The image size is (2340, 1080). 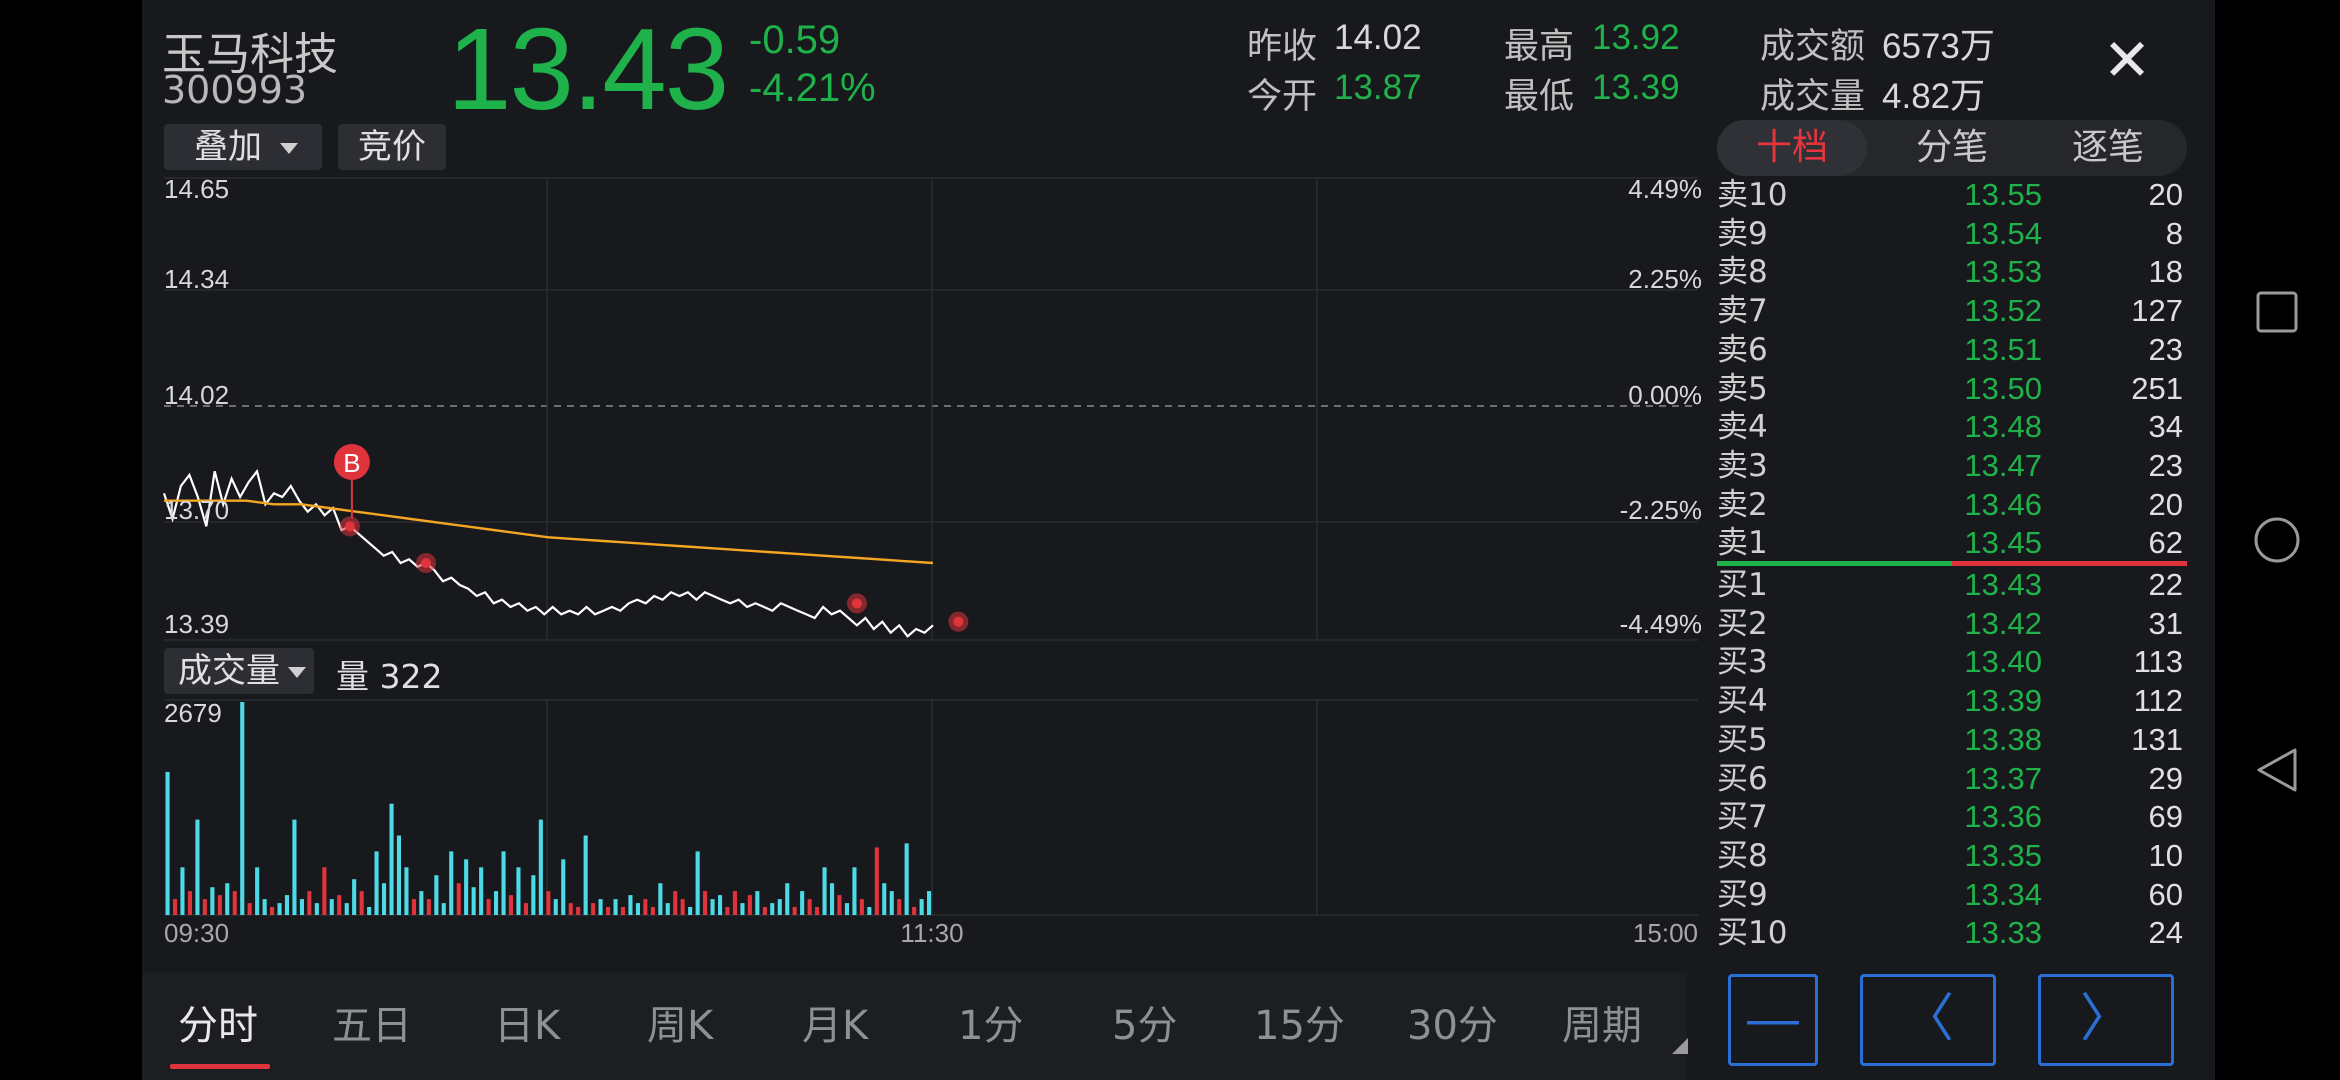 What do you see at coordinates (1952, 585) in the screenshot?
I see `bid-row: 买1 13.43 22` at bounding box center [1952, 585].